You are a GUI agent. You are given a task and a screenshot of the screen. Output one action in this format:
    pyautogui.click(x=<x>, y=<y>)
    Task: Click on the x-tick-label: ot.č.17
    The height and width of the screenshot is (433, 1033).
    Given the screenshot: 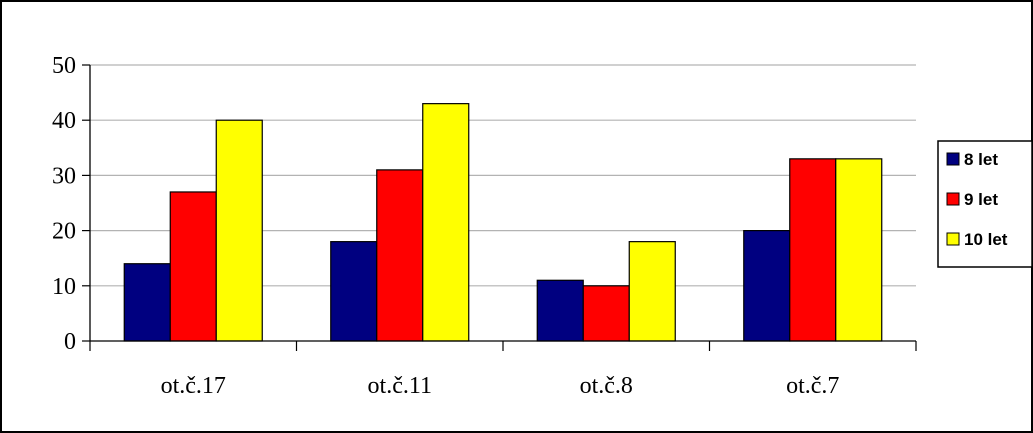 What is the action you would take?
    pyautogui.click(x=193, y=386)
    